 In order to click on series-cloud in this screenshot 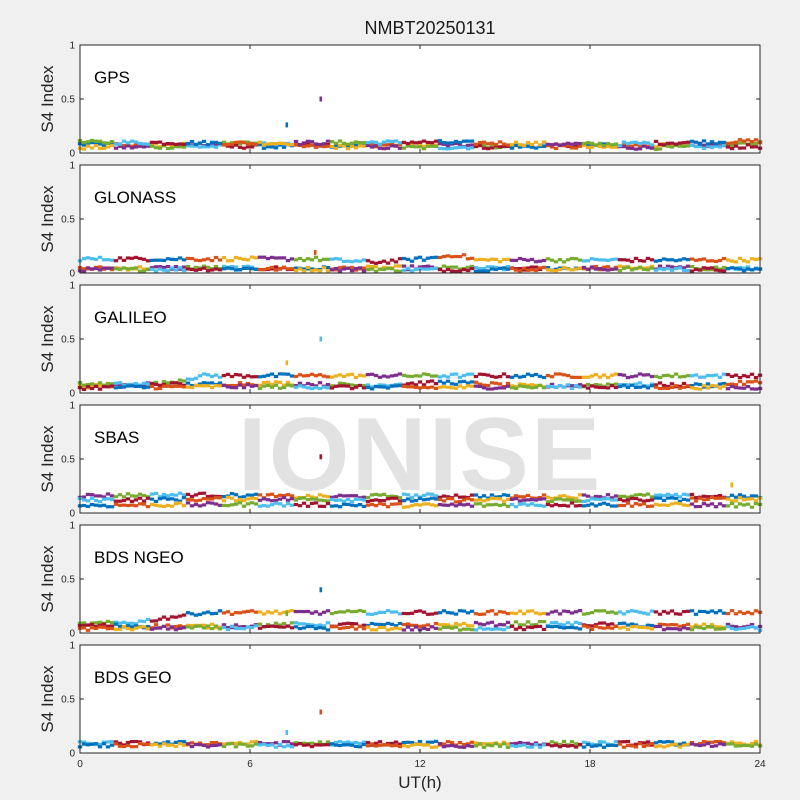, I will do `click(420, 143)`.